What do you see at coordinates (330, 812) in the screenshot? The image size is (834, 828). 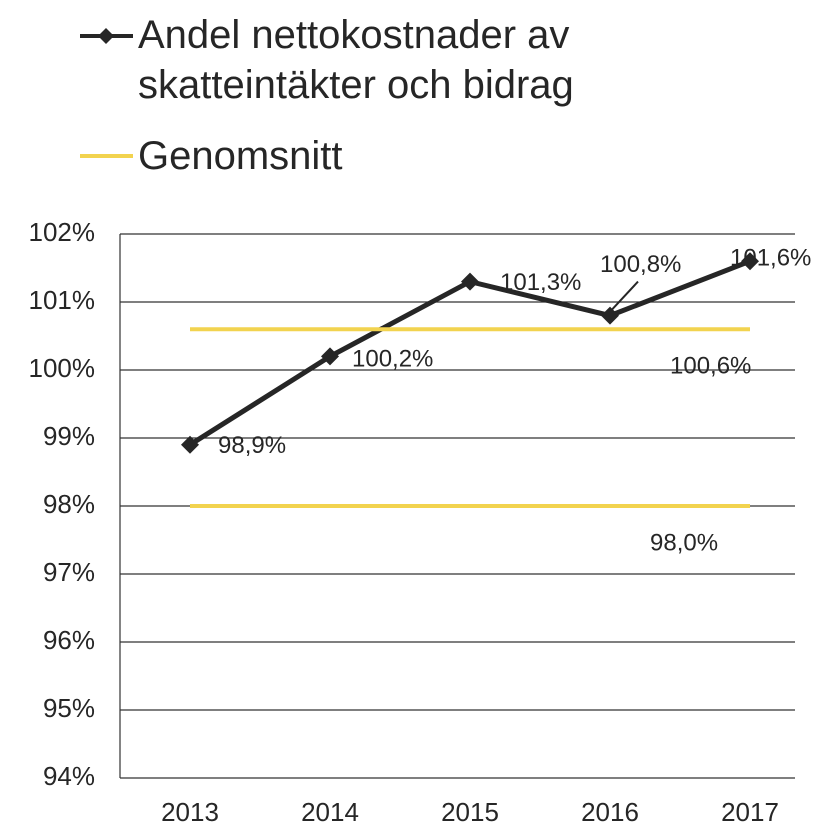 I see `x-tick-label: 2014` at bounding box center [330, 812].